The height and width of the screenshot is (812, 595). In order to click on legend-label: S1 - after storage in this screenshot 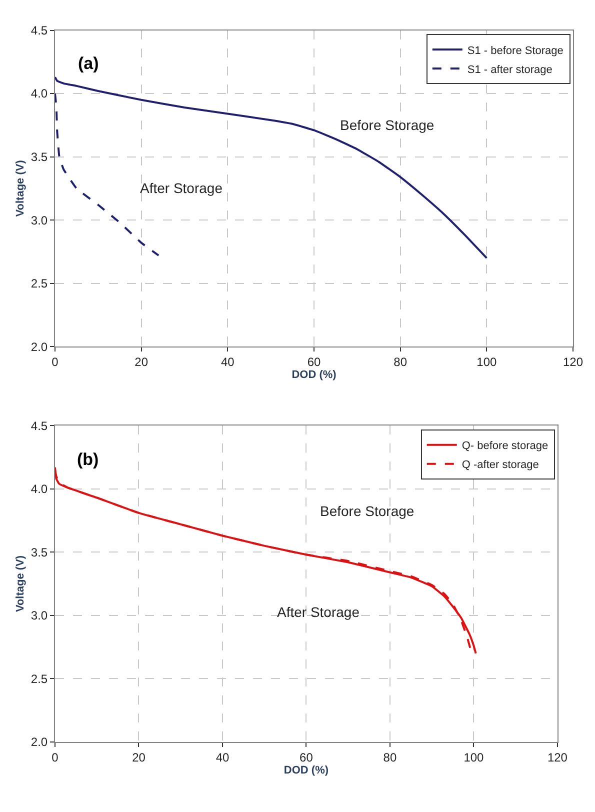, I will do `click(509, 70)`.